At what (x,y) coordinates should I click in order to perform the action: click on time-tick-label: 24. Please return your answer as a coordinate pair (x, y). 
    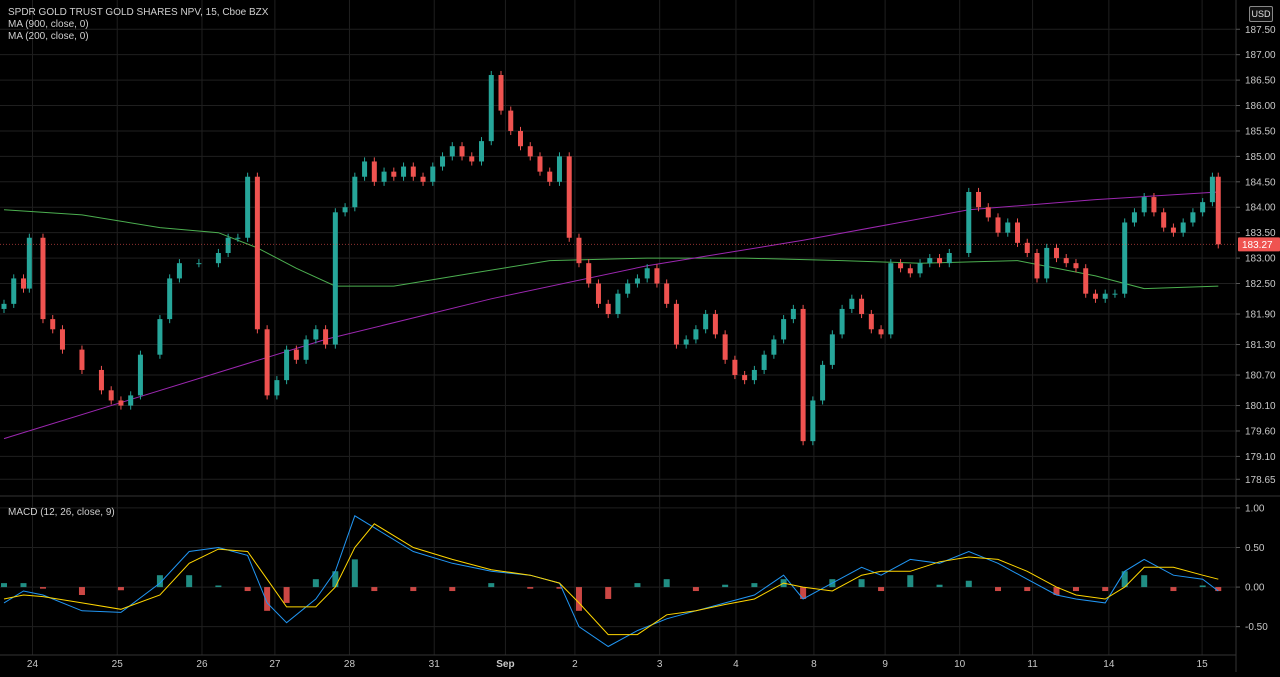
    Looking at the image, I should click on (33, 664).